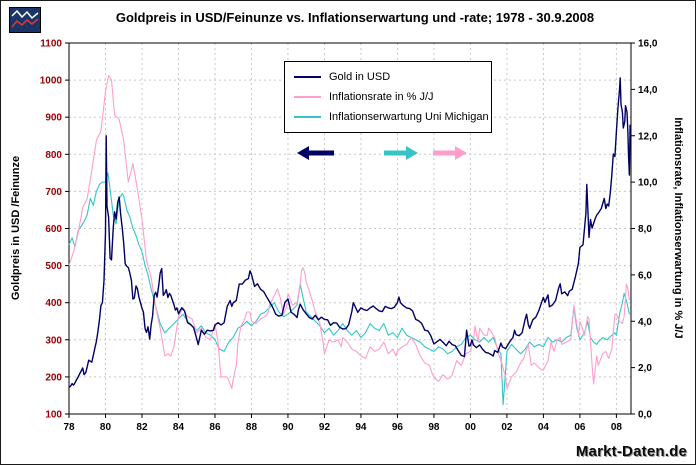 This screenshot has height=465, width=696. I want to click on right-axis-arrow-cyan-icon, so click(401, 153).